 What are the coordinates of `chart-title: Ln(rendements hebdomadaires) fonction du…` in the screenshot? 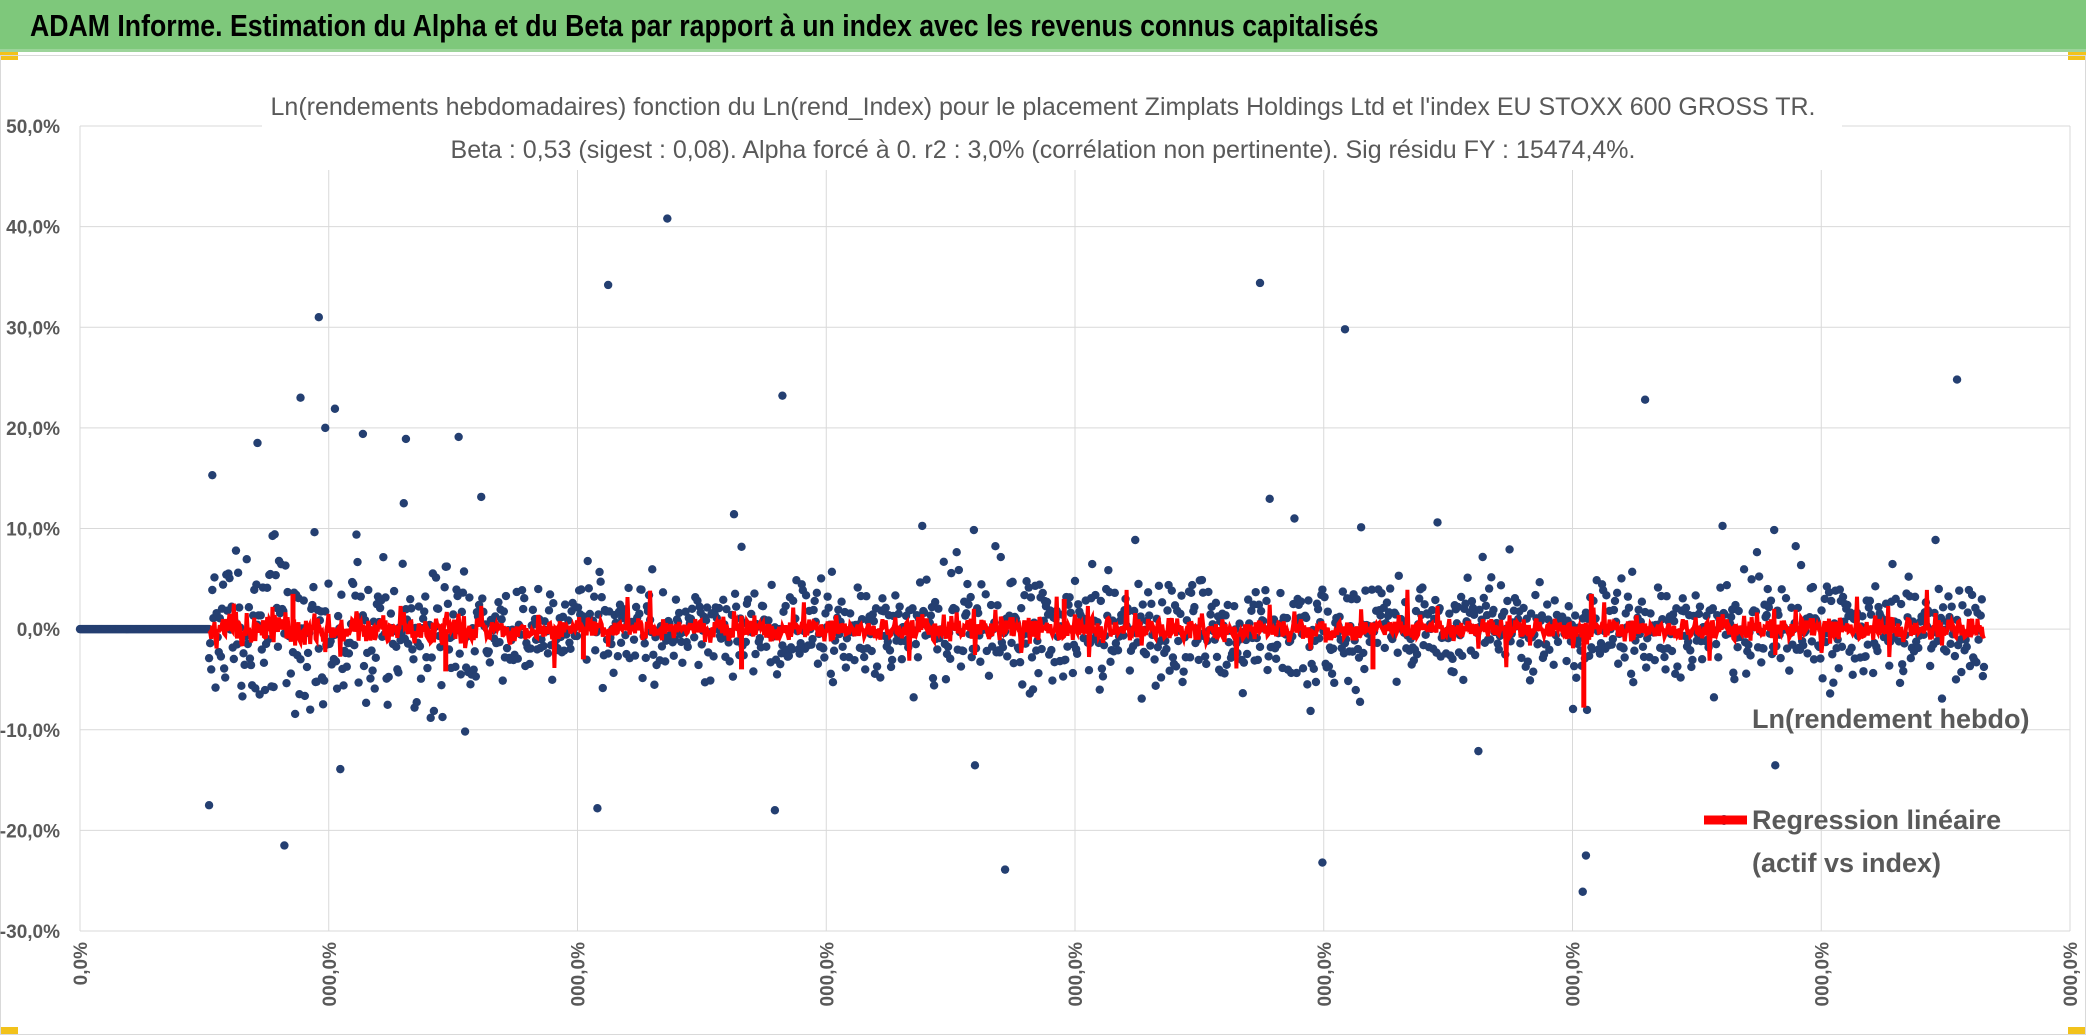 It's located at (1043, 107).